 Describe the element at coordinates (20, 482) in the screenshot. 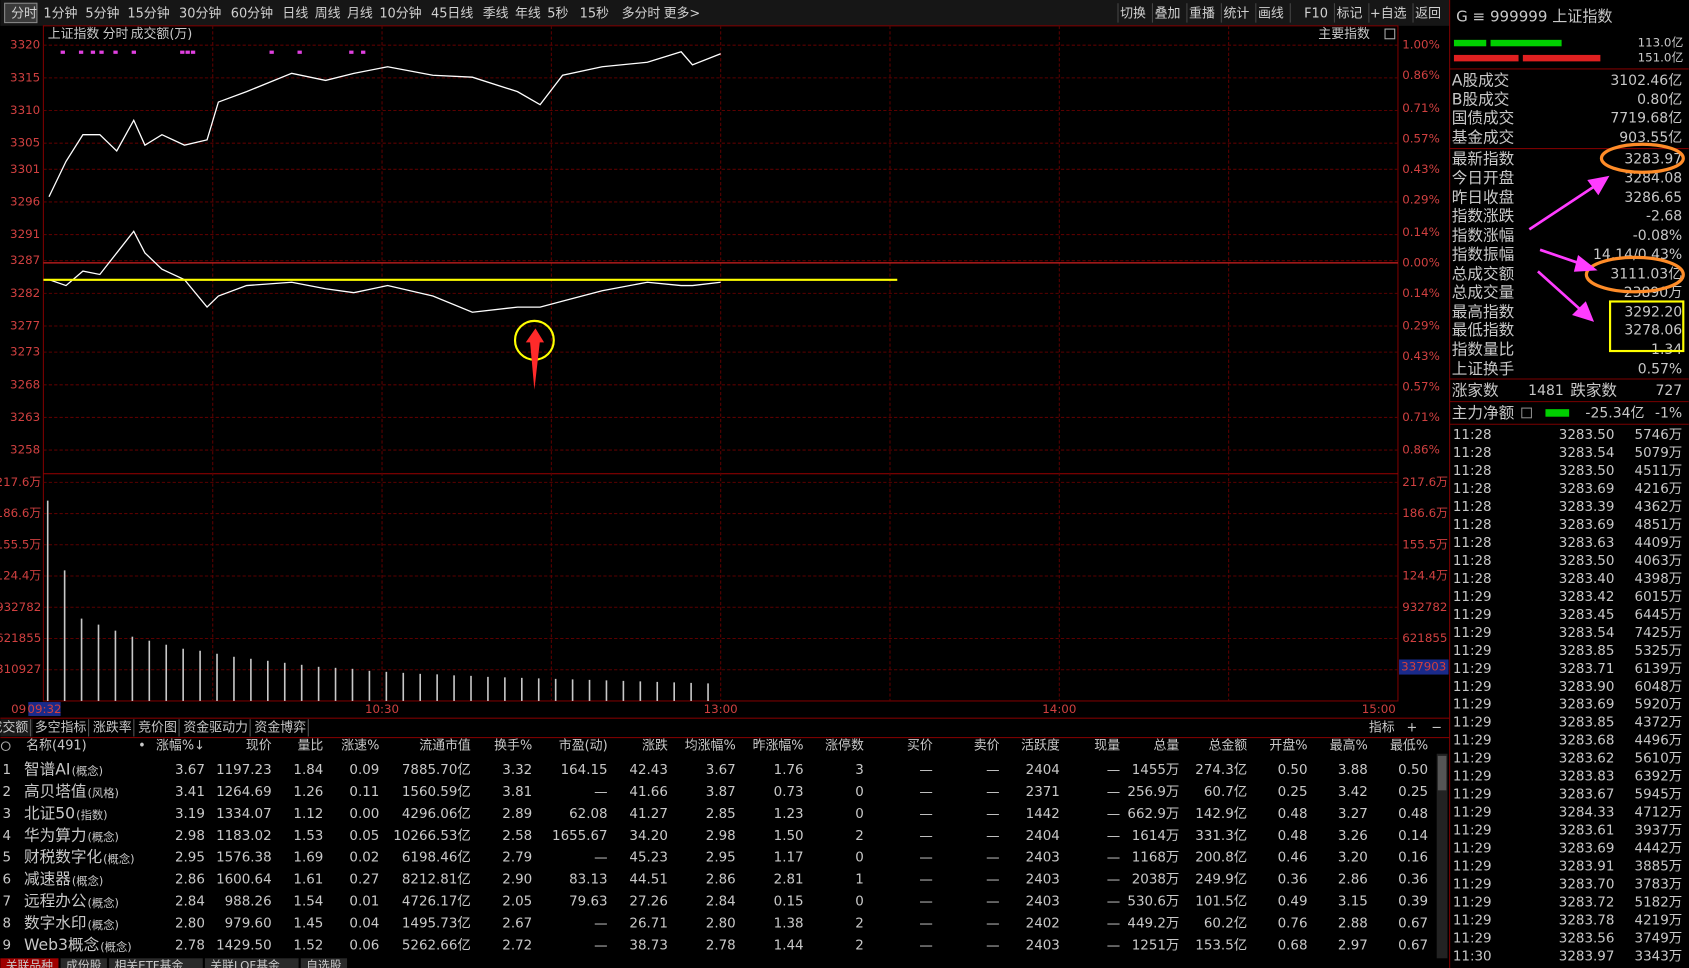

I see `volume-tick-label: 217.6万` at that location.